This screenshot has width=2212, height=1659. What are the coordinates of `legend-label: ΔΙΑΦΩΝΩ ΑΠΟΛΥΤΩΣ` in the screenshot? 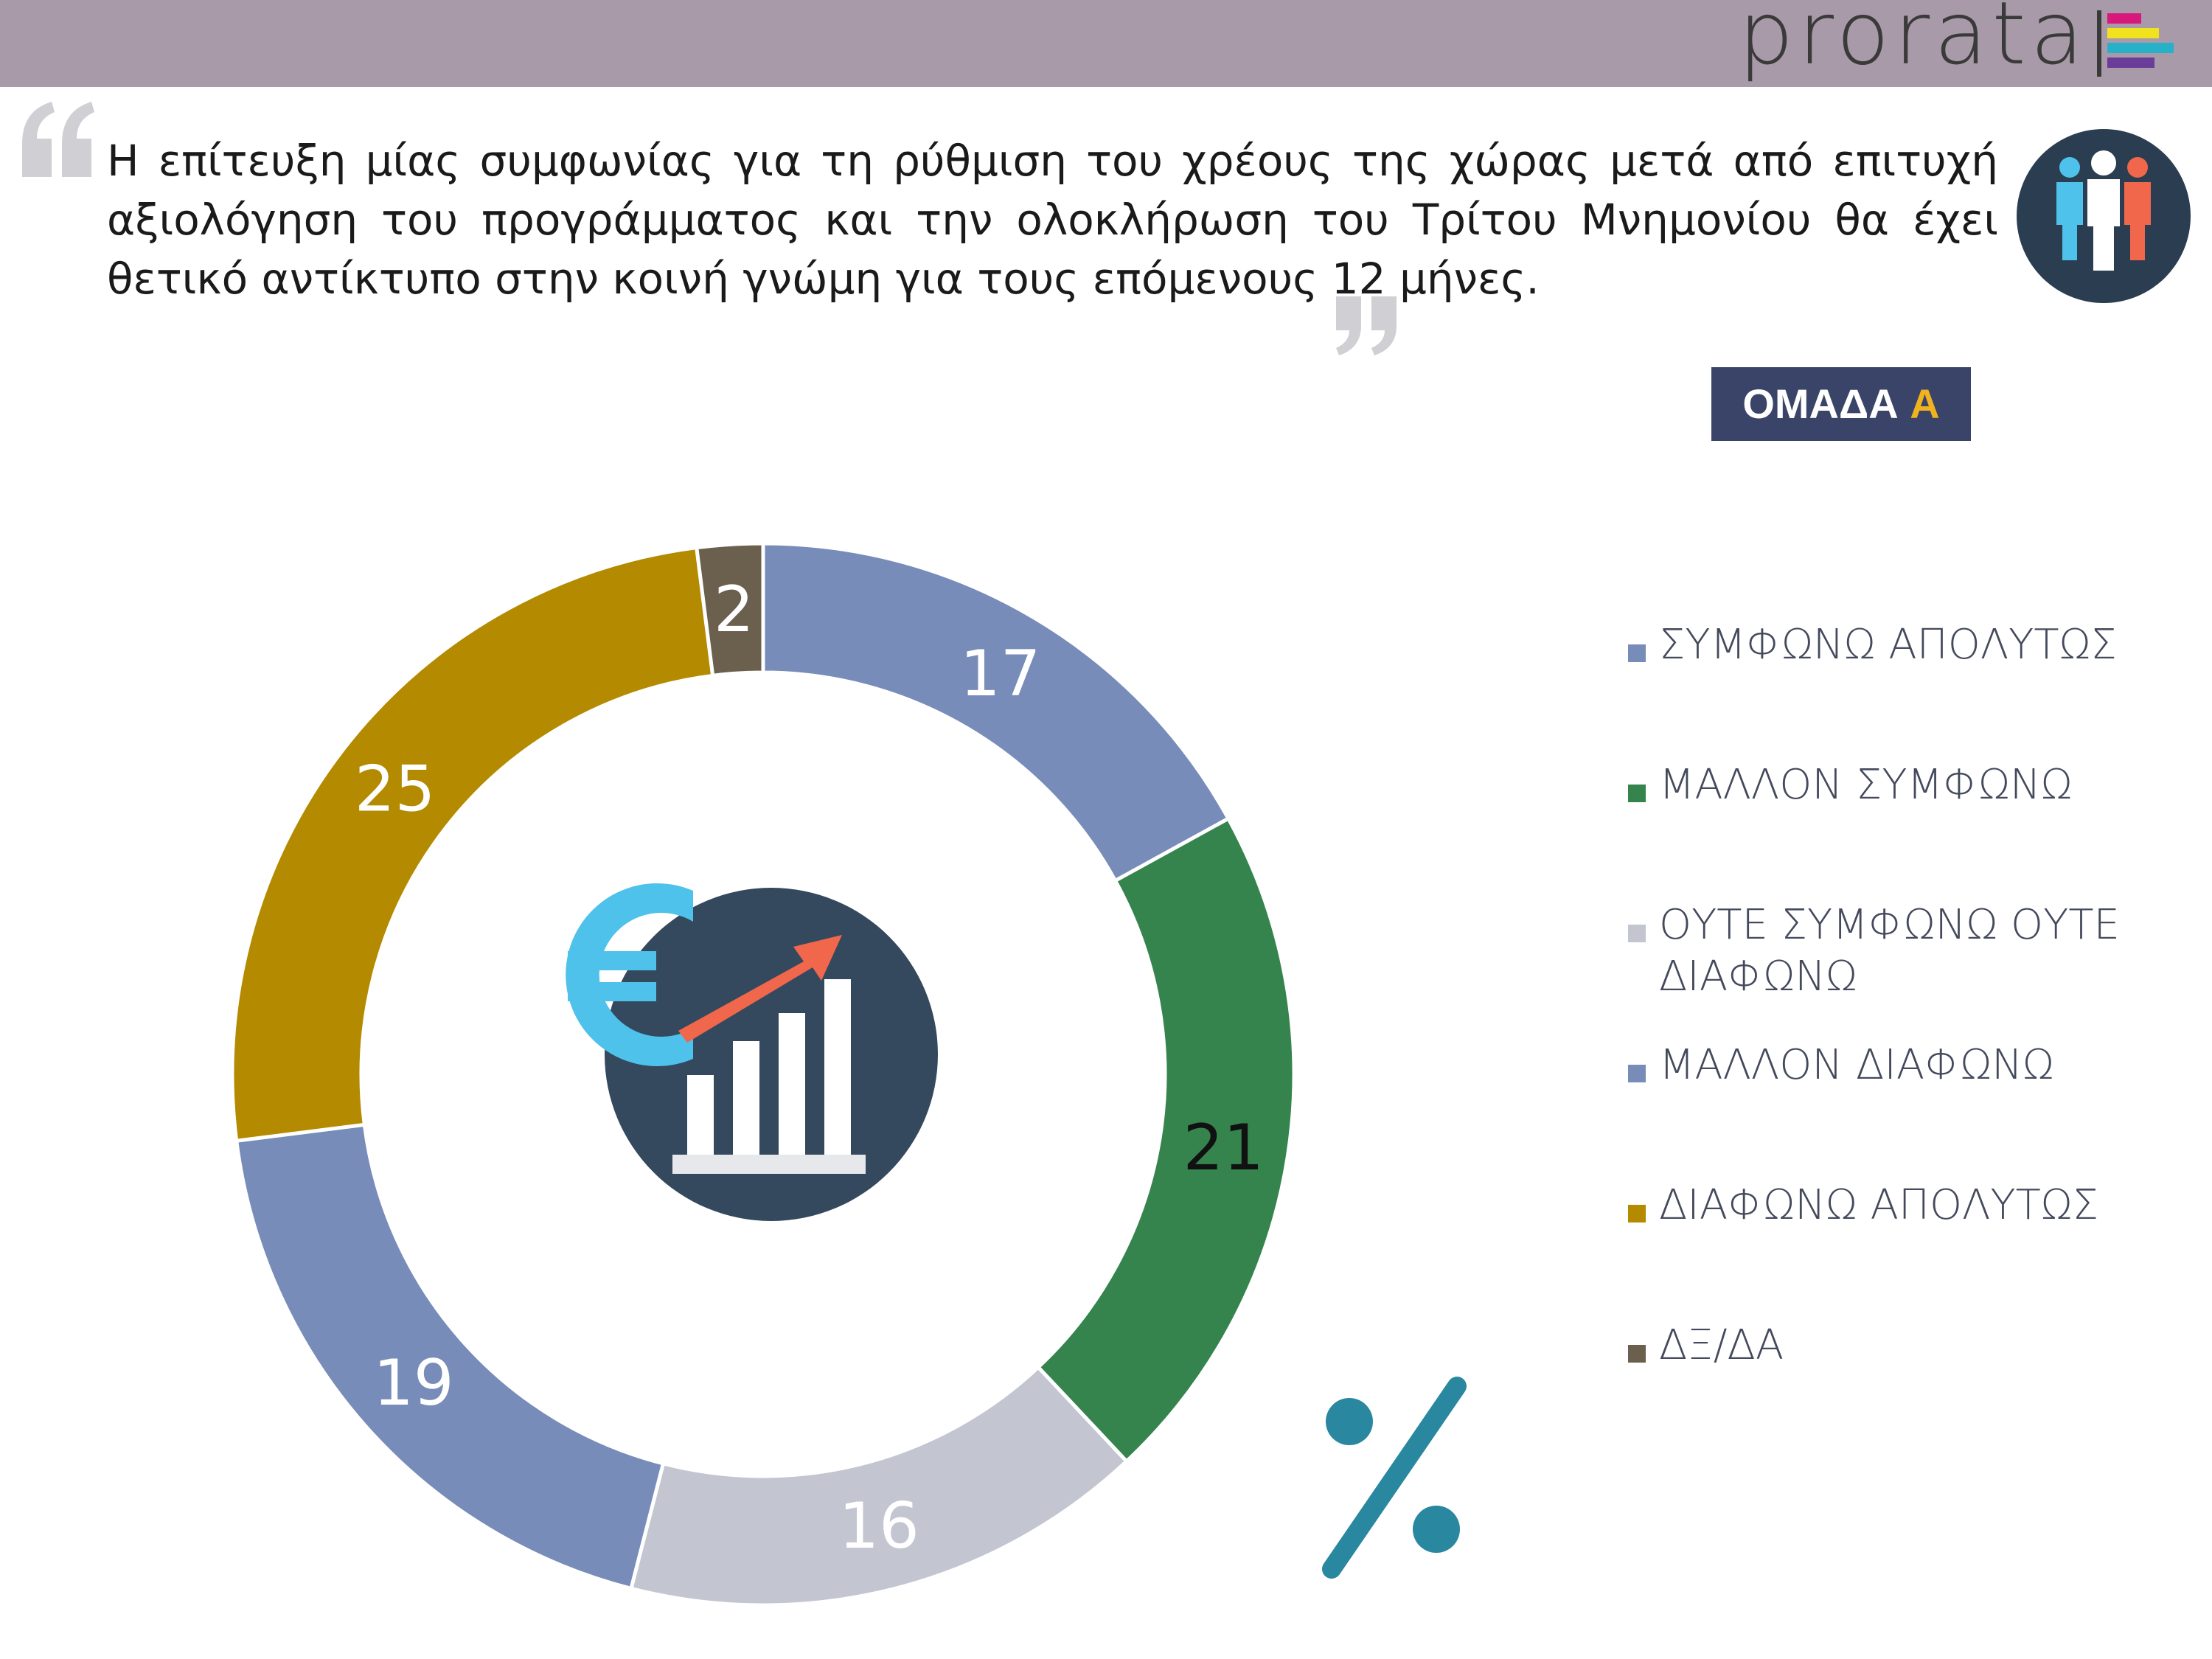 It's located at (1878, 1205).